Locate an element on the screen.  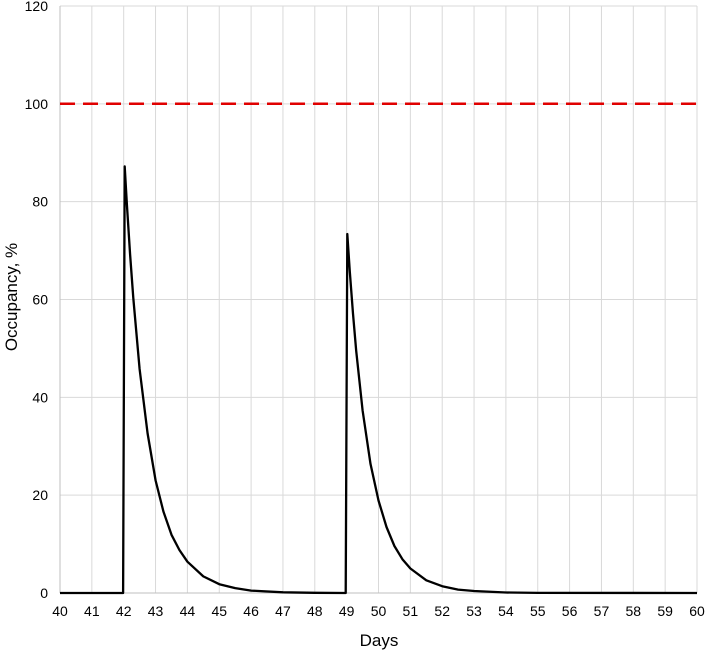
x-tick-label: 56 is located at coordinates (570, 611).